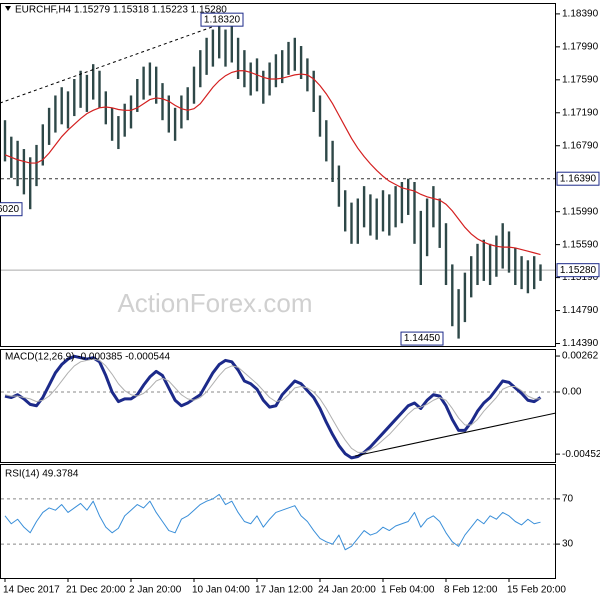 This screenshot has height=600, width=600. What do you see at coordinates (471, 590) in the screenshot?
I see `x-tick-label: 8 Feb 12:00` at bounding box center [471, 590].